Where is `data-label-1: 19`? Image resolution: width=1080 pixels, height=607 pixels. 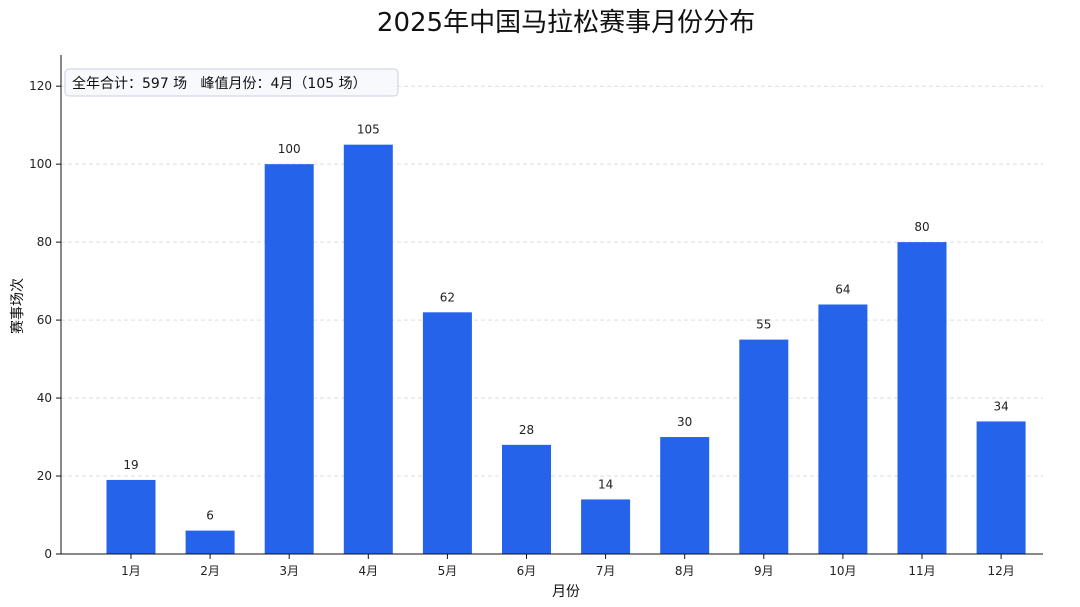
data-label-1: 19 is located at coordinates (130, 465).